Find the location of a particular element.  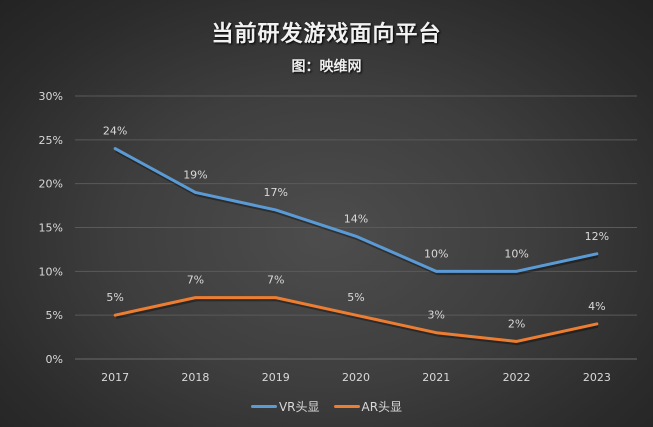

y-tick-label: 5% is located at coordinates (54, 315).